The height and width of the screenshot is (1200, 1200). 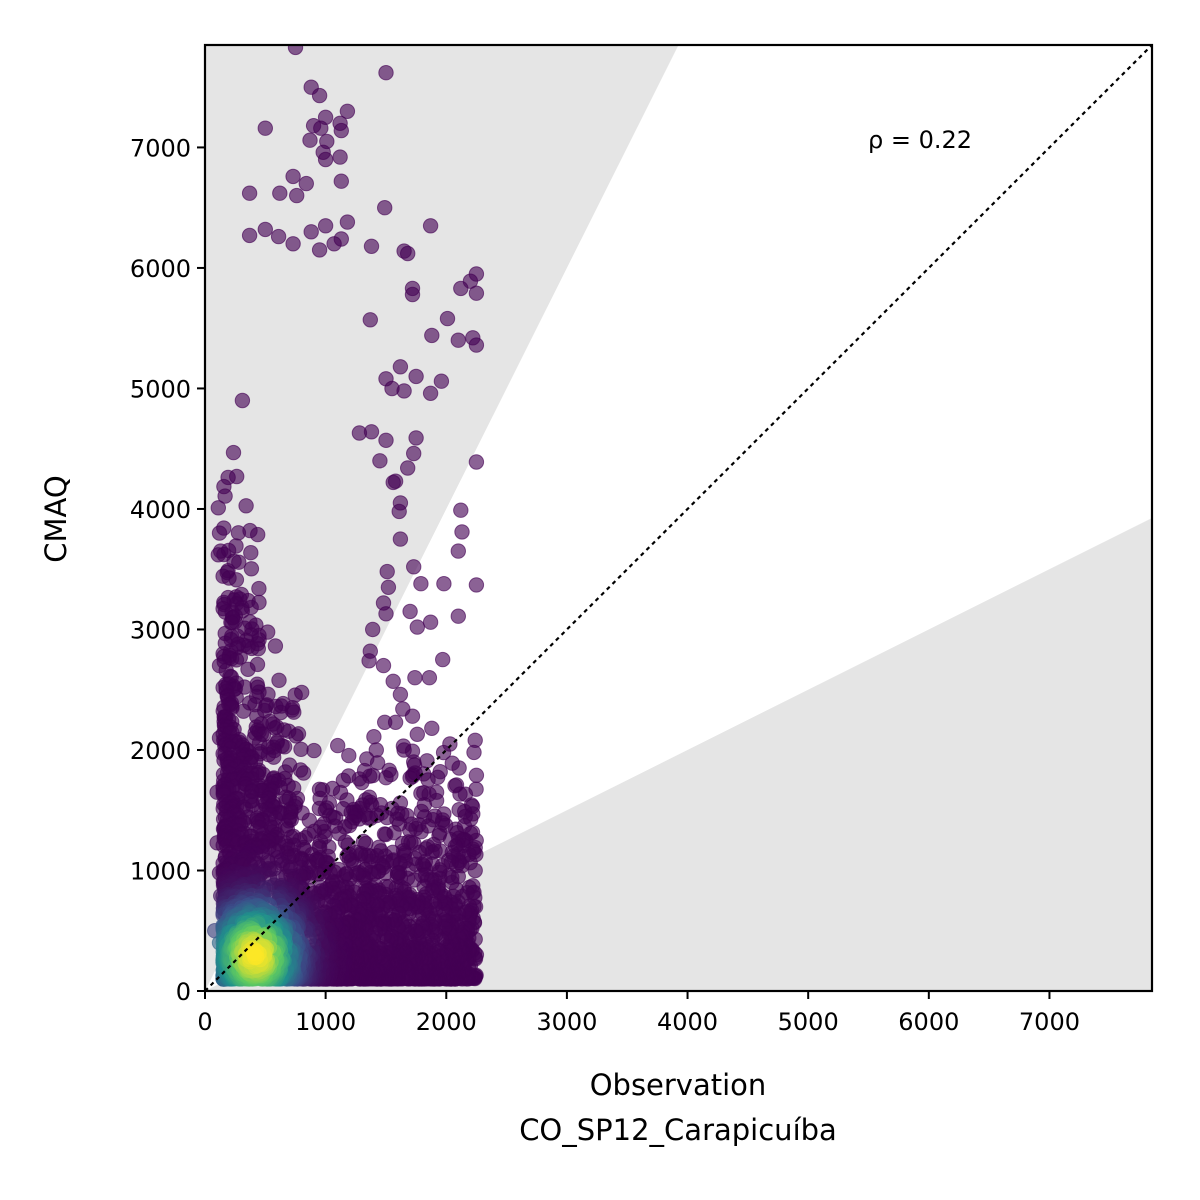 I want to click on x-tick-label: 5000, so click(x=808, y=1022).